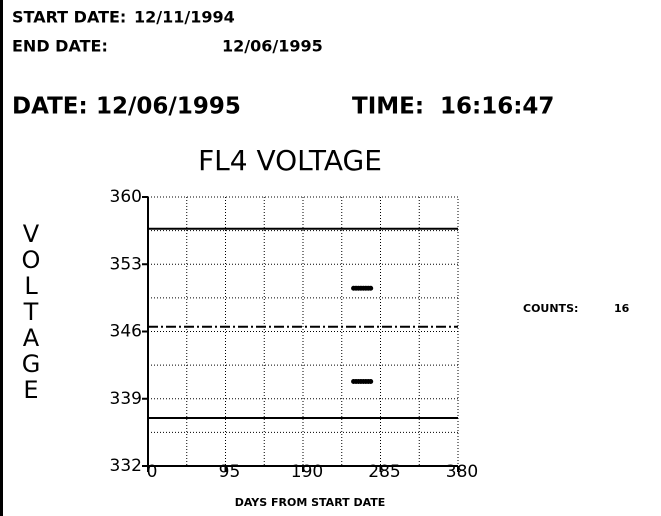 The image size is (661, 516). Describe the element at coordinates (1, 258) in the screenshot. I see `left-border` at that location.